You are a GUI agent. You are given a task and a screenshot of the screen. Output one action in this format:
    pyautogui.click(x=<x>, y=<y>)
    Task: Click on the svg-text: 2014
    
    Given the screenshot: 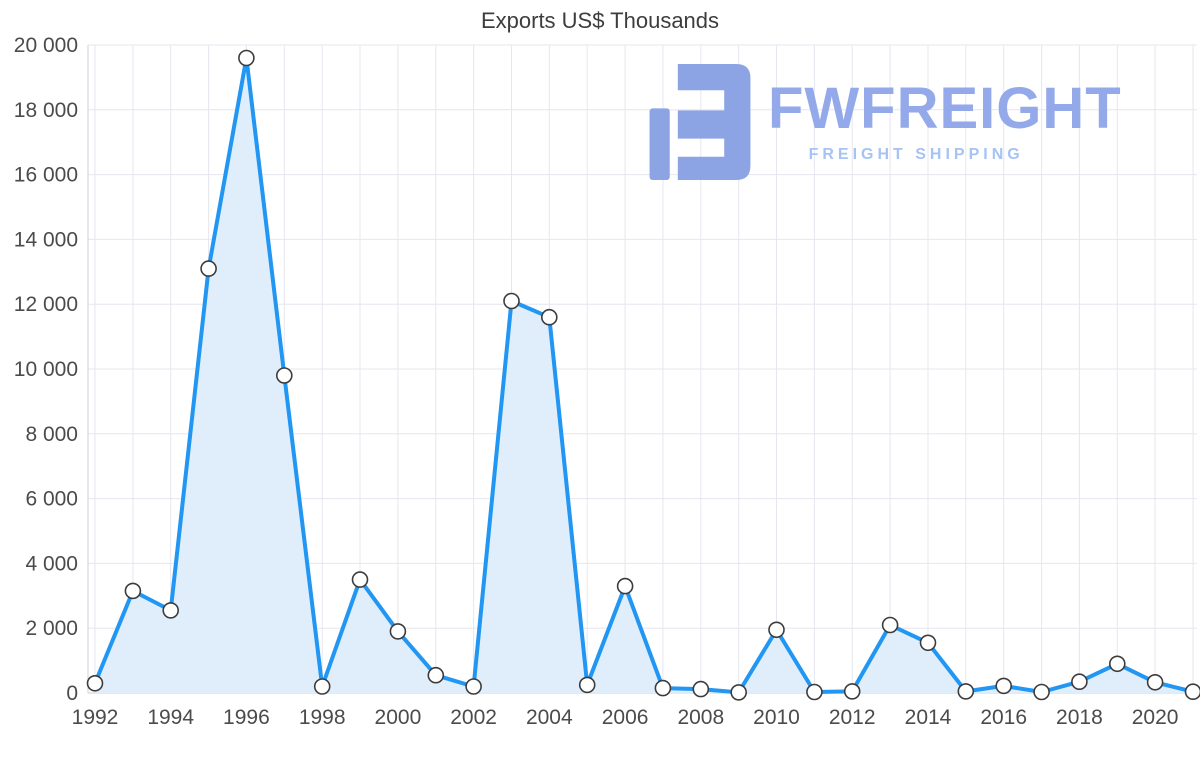 What is the action you would take?
    pyautogui.click(x=928, y=717)
    